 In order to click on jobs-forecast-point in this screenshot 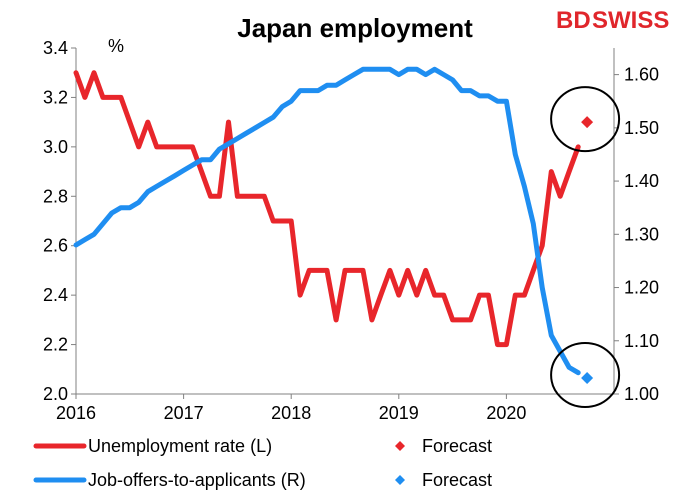, I will do `click(587, 378)`.